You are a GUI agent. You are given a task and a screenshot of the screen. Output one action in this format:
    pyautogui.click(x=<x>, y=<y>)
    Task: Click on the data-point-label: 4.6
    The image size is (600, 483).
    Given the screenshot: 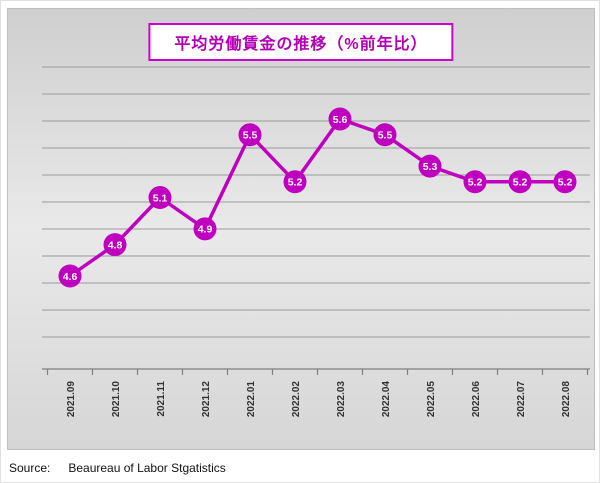 What is the action you would take?
    pyautogui.click(x=70, y=277)
    